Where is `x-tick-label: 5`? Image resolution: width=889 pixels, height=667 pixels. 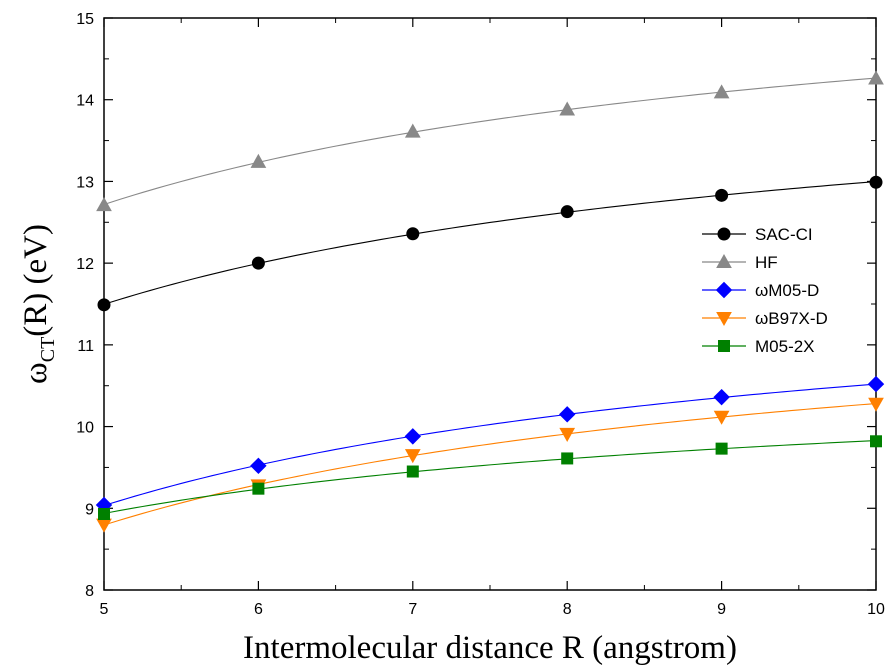 x-tick-label: 5 is located at coordinates (104, 609).